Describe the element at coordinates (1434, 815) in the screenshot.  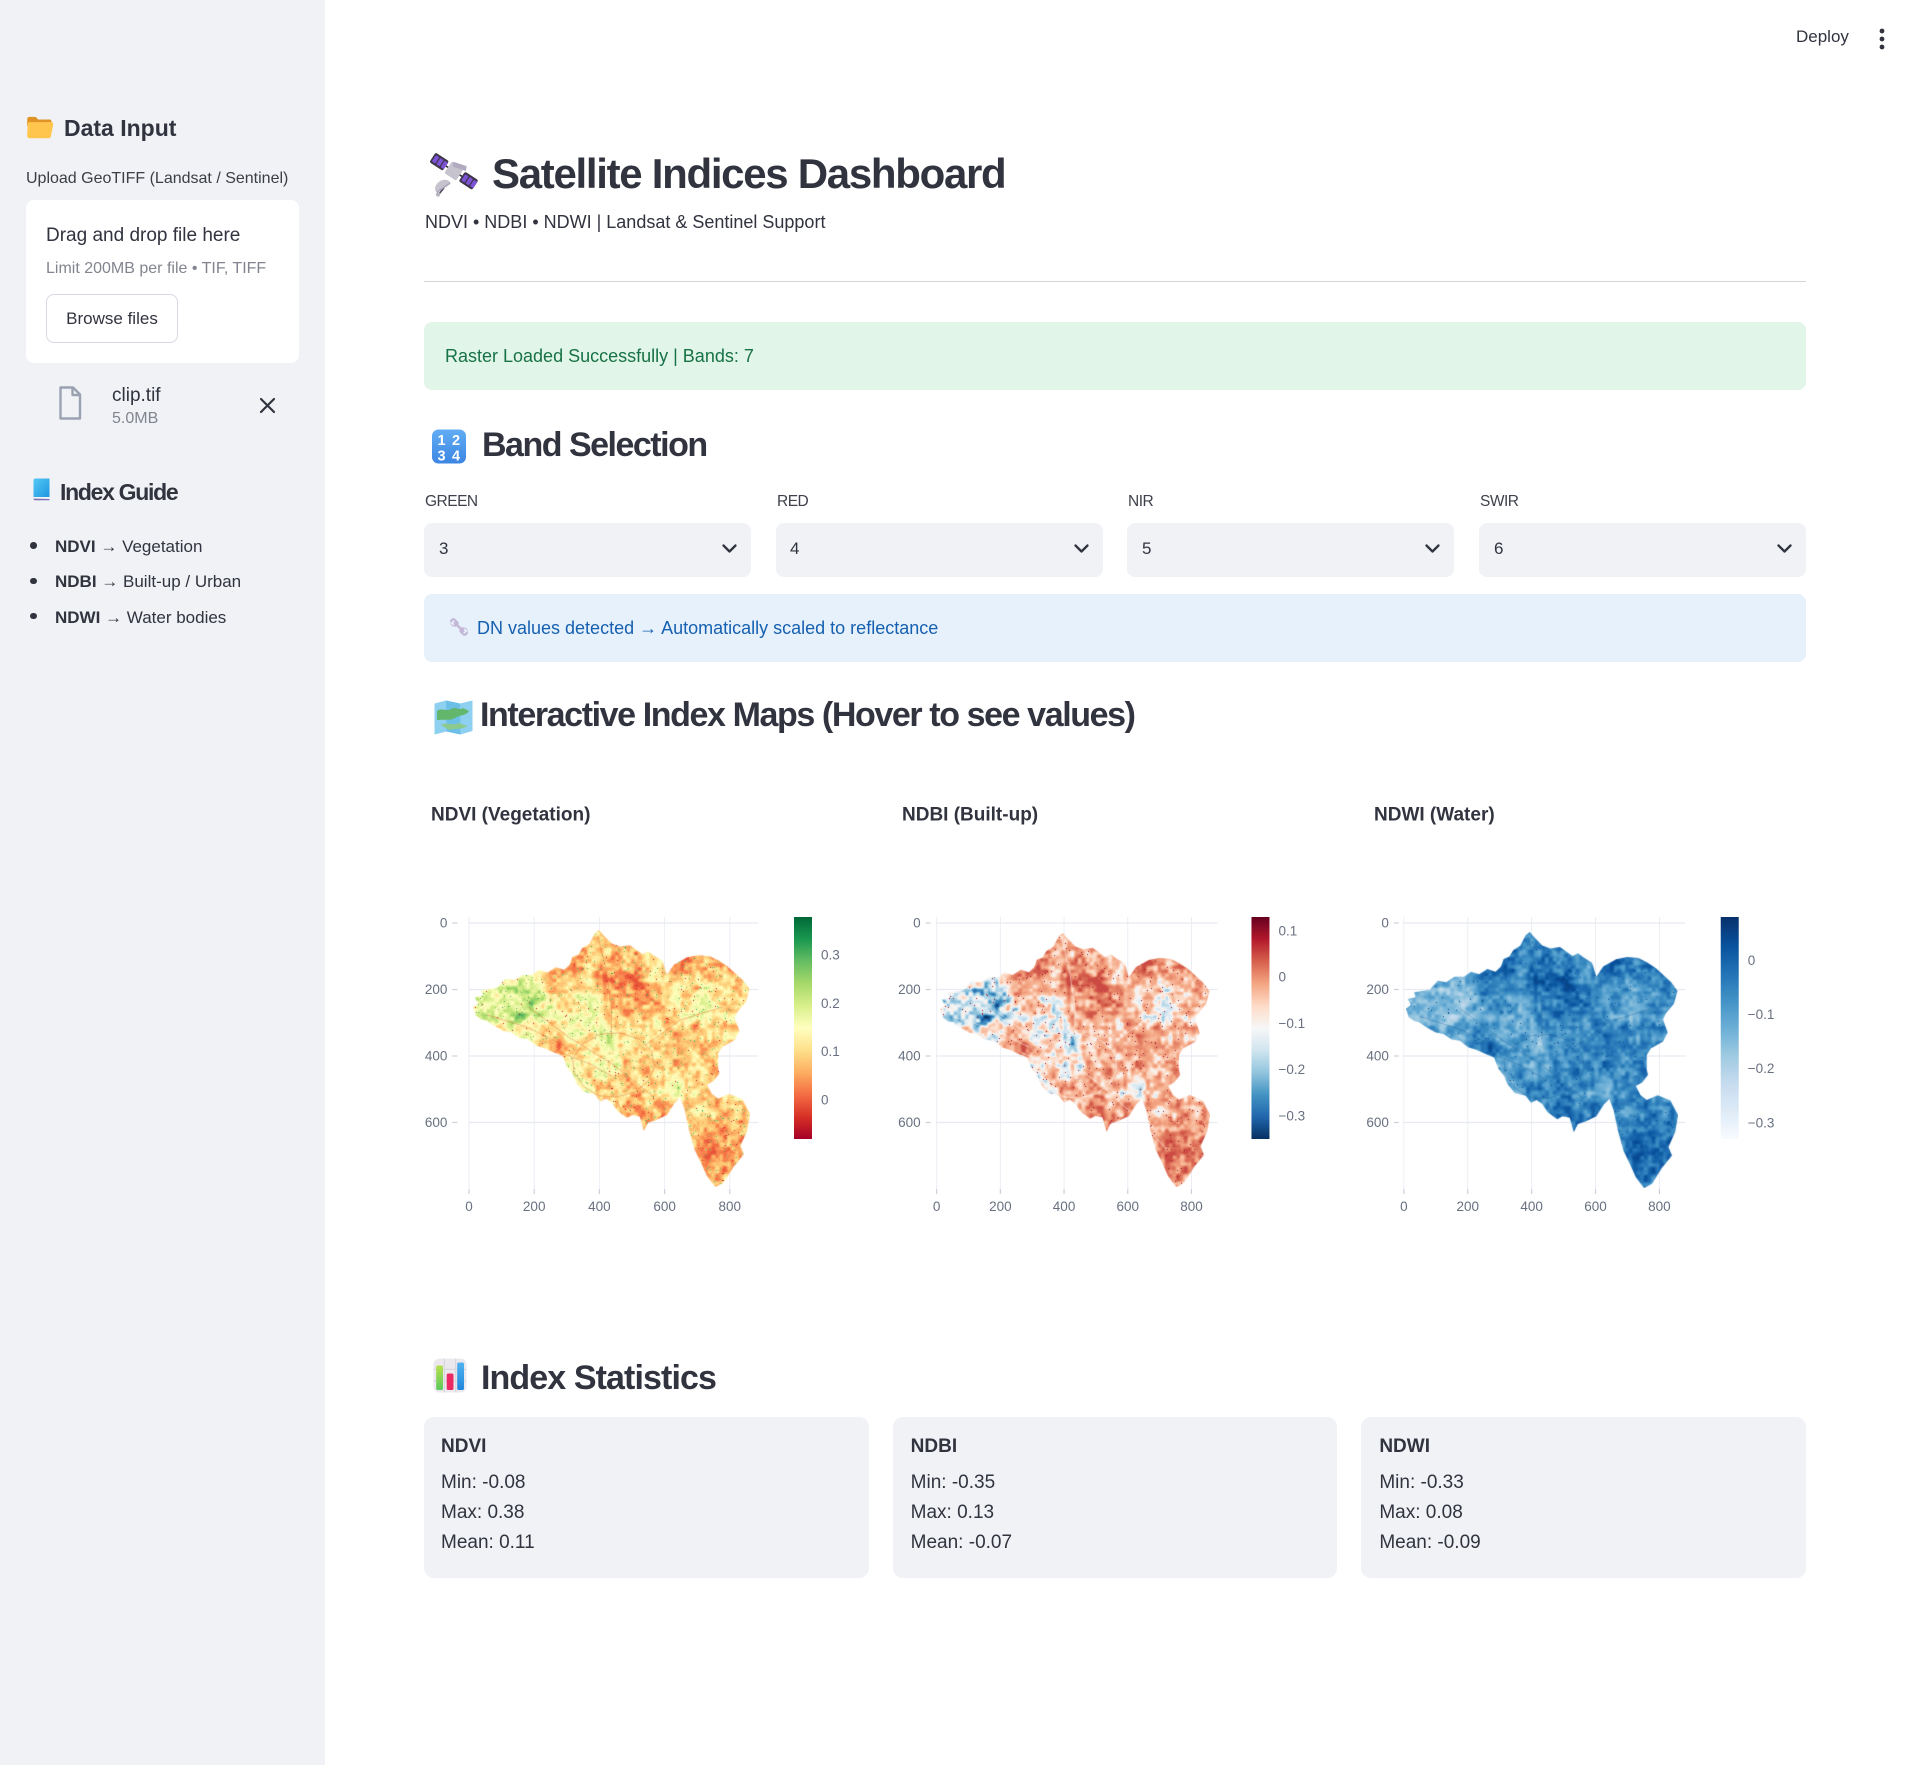
I see `svg-text: NDWI (Water)` at that location.